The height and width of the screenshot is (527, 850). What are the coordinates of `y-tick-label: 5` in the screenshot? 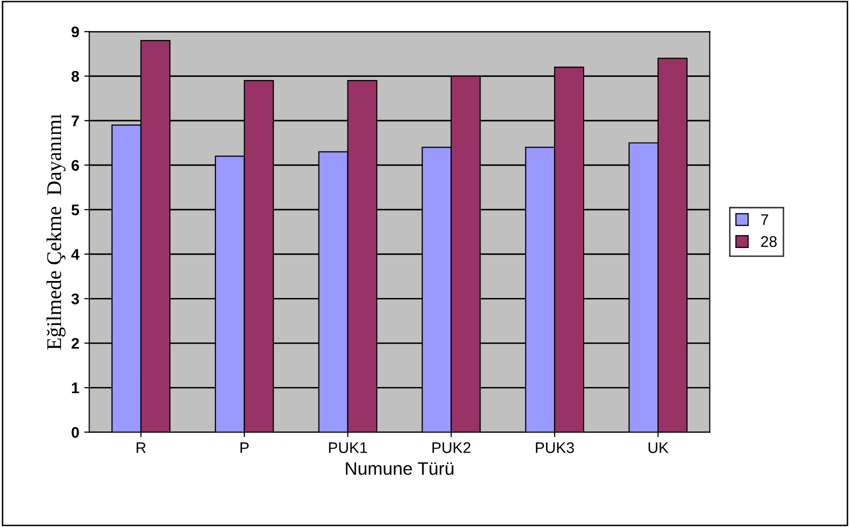 It's located at (76, 210).